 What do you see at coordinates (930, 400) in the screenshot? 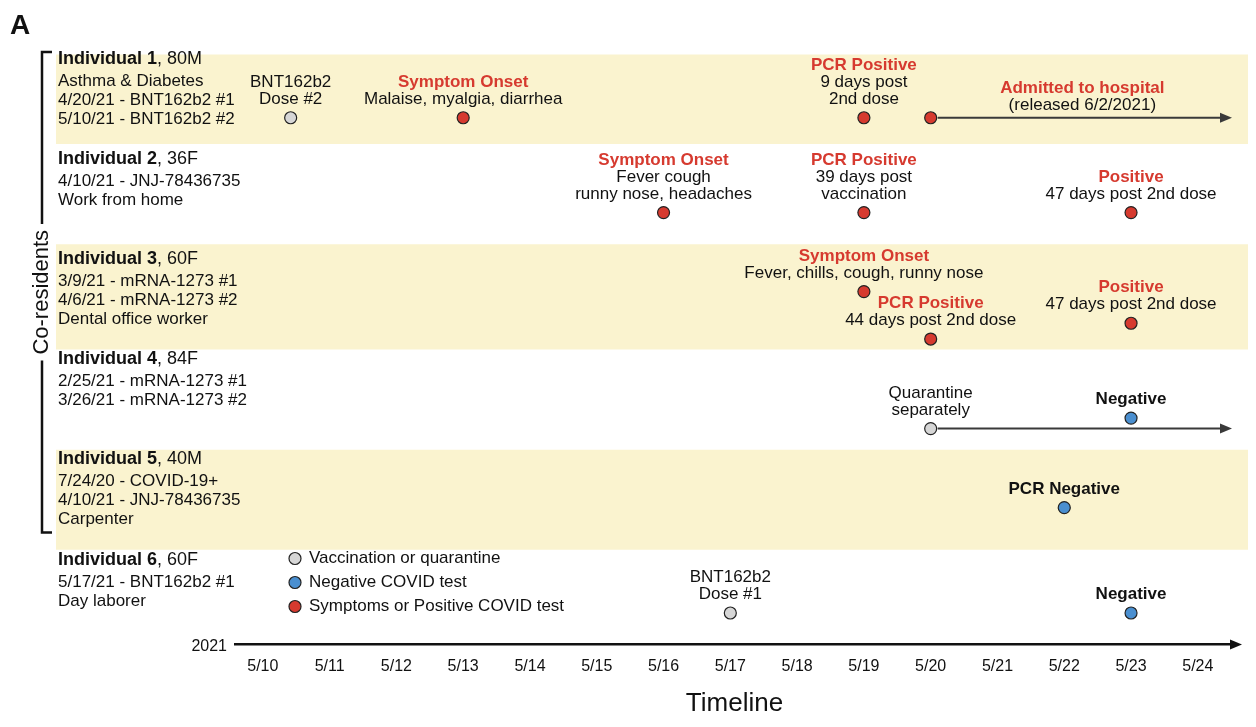
I see `annotation: Quarantine separately` at bounding box center [930, 400].